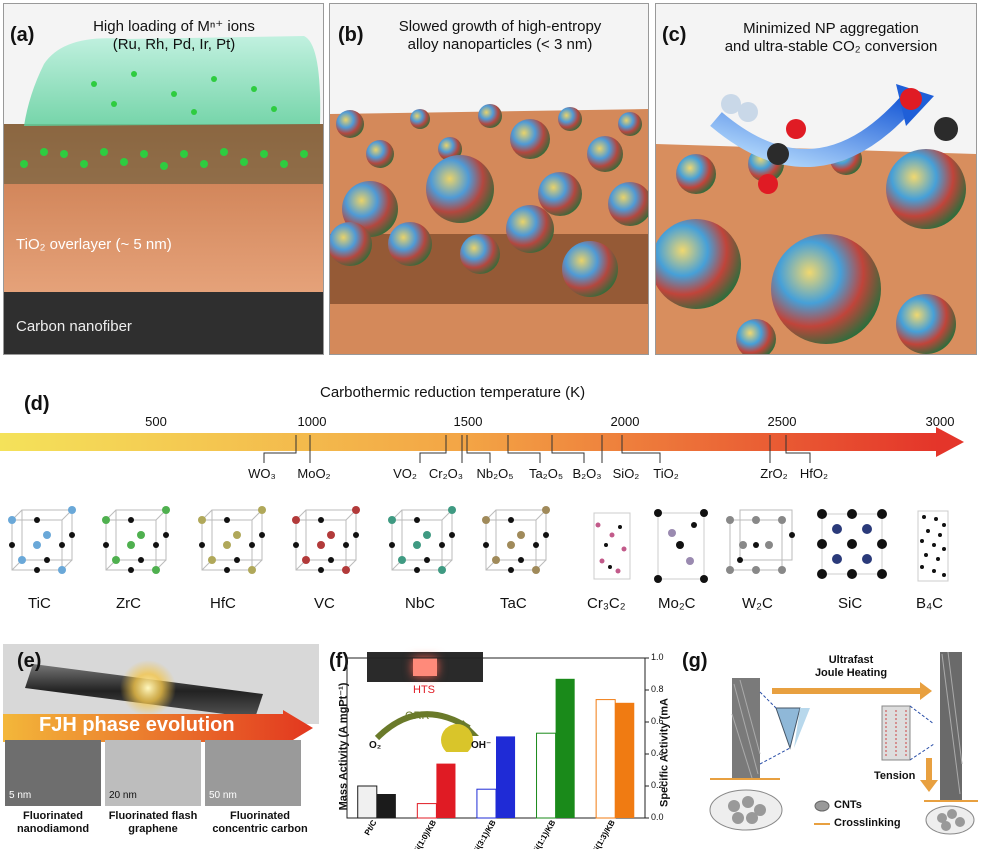  Describe the element at coordinates (20, 795) in the screenshot. I see `tem-scale-1: 5 nm` at that location.